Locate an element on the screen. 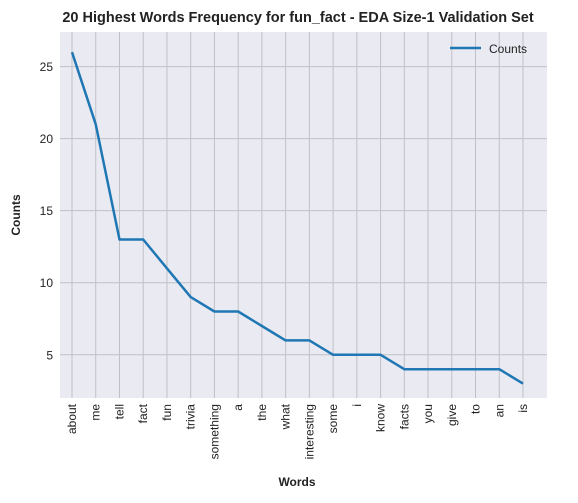 The height and width of the screenshot is (503, 578). y-tick-label: 20 is located at coordinates (47, 139).